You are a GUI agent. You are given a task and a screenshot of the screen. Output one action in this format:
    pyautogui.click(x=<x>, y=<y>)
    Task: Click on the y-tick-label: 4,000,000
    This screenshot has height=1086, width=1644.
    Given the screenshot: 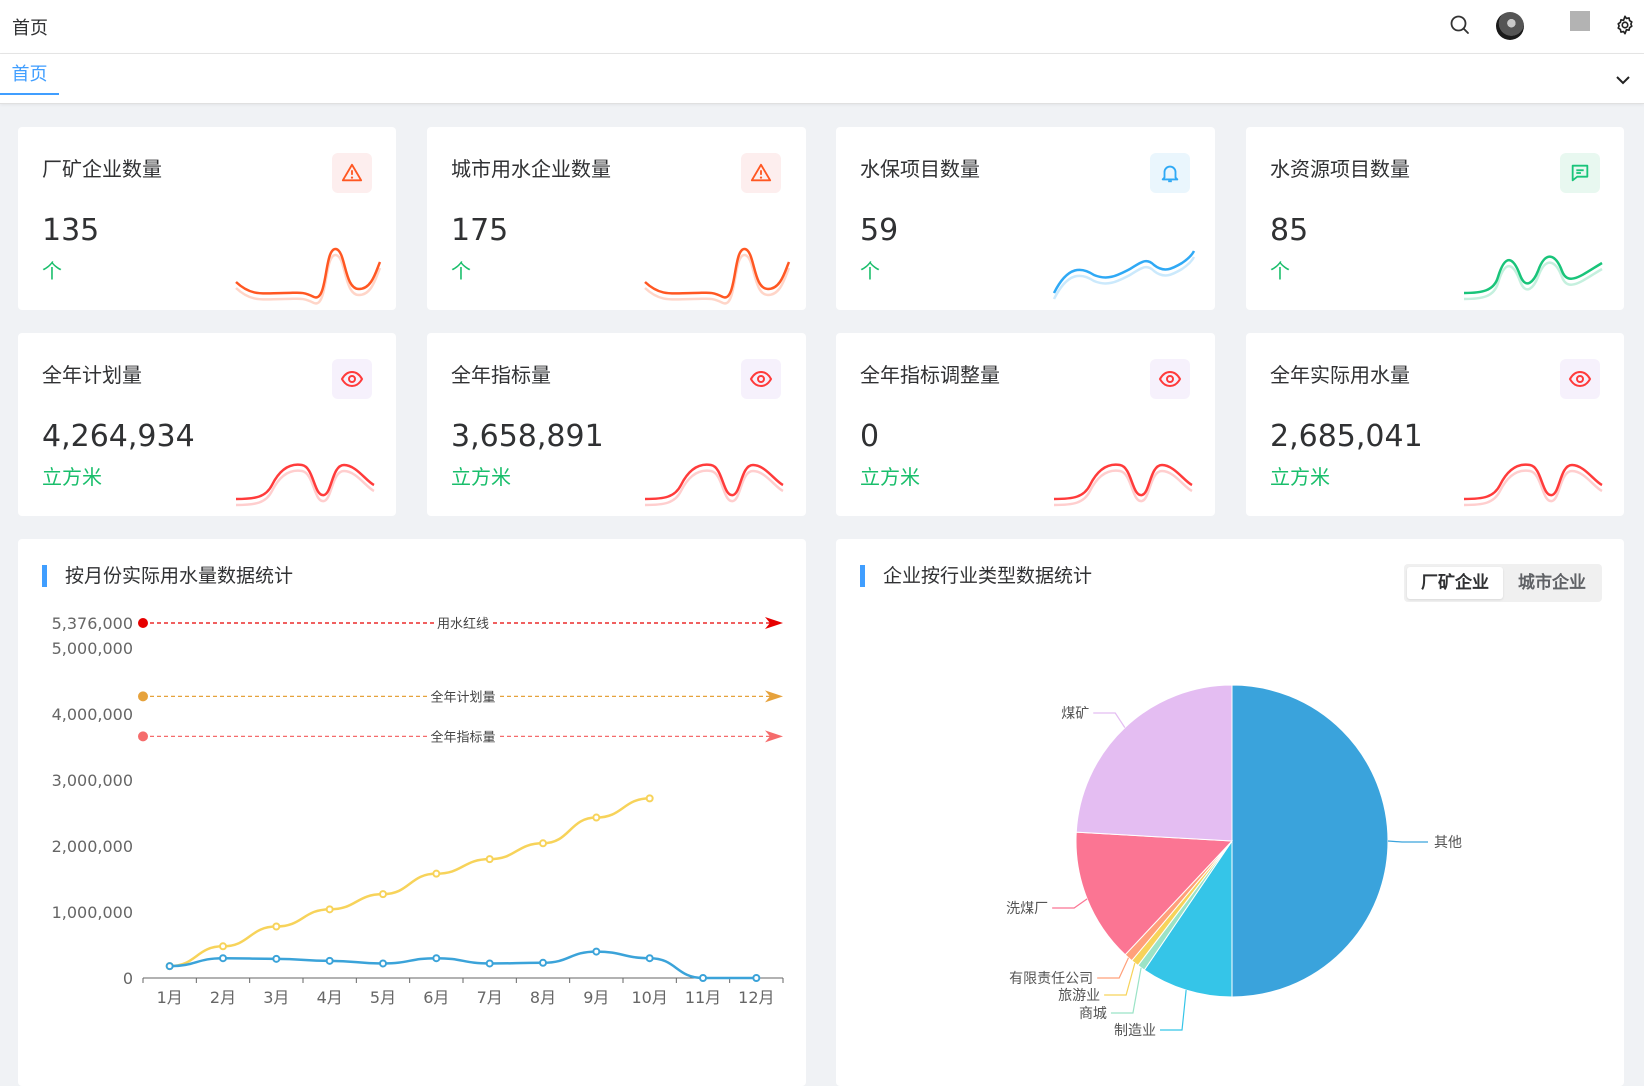 What is the action you would take?
    pyautogui.click(x=92, y=714)
    